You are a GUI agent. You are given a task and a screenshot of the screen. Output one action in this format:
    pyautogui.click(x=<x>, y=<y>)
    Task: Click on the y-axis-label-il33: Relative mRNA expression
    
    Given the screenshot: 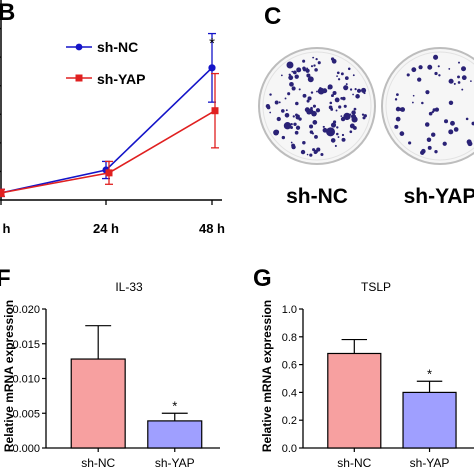 What is the action you would take?
    pyautogui.click(x=9, y=376)
    